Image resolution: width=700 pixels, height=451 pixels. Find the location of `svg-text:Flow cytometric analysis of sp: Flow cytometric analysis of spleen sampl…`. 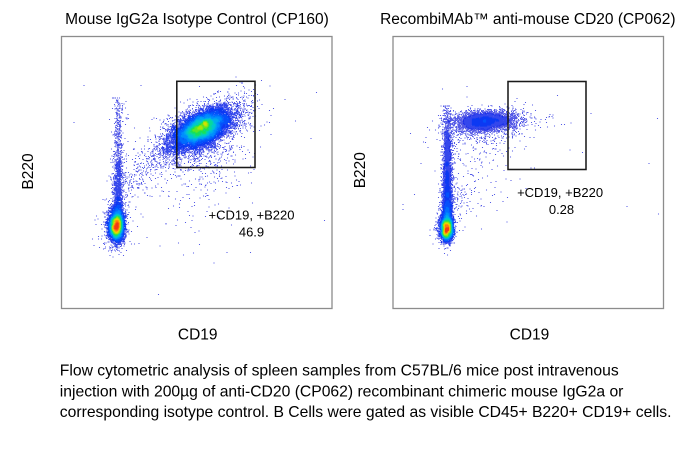

svg-text:Flow cytometric analysis of sp: Flow cytometric analysis of spleen sampl… is located at coordinates (339, 371).